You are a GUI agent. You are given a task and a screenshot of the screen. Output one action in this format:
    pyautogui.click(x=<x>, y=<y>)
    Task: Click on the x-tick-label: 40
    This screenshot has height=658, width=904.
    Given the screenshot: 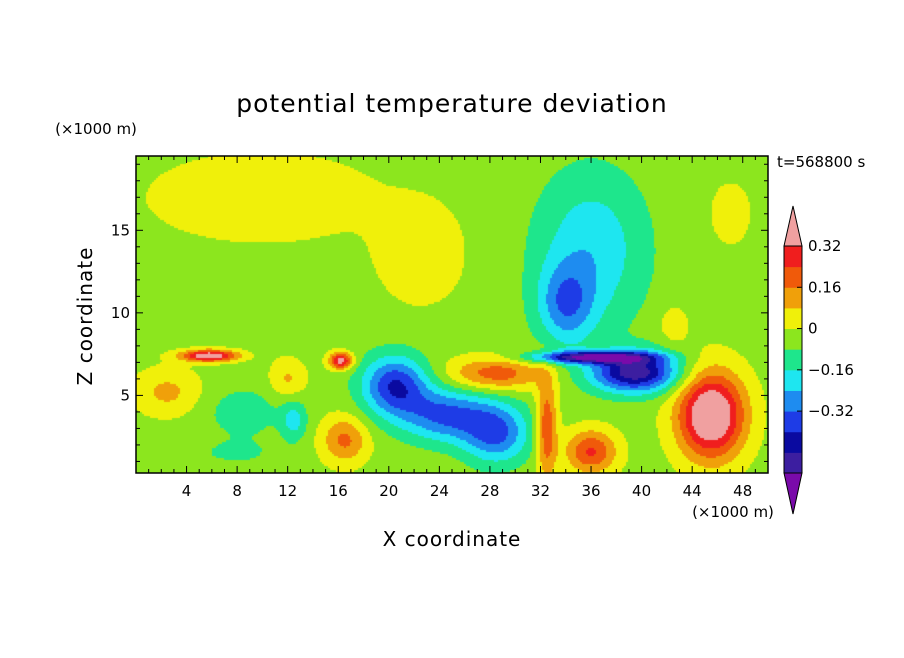 What is the action you would take?
    pyautogui.click(x=641, y=491)
    